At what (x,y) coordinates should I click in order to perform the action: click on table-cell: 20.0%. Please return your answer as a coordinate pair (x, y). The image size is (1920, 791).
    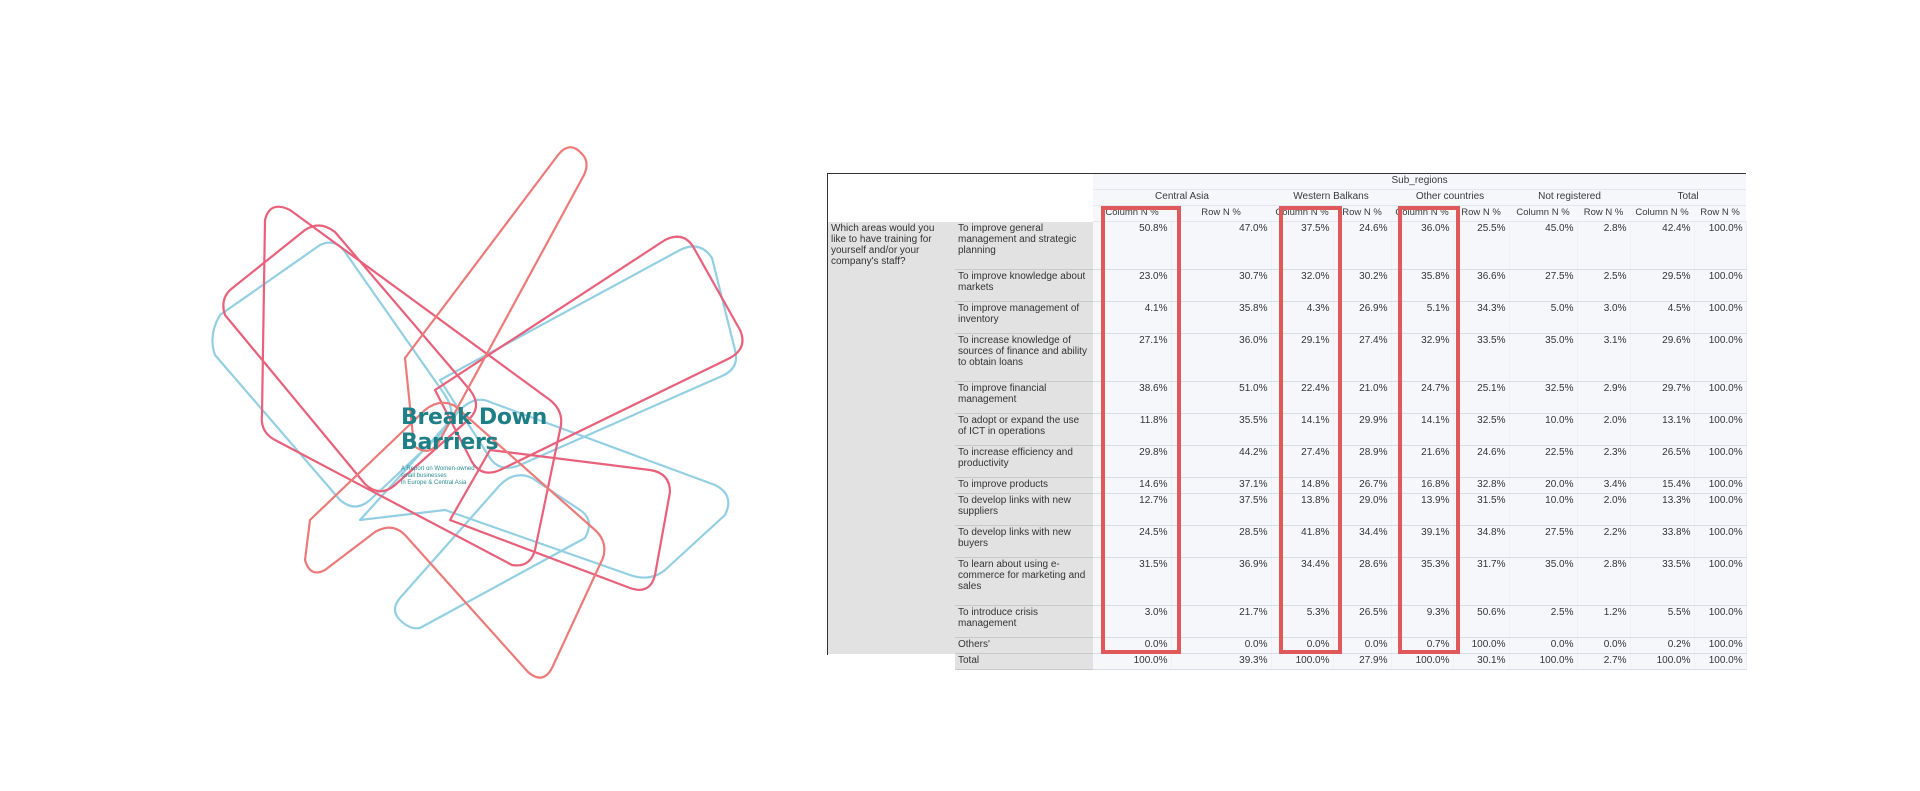
    Looking at the image, I should click on (1543, 485).